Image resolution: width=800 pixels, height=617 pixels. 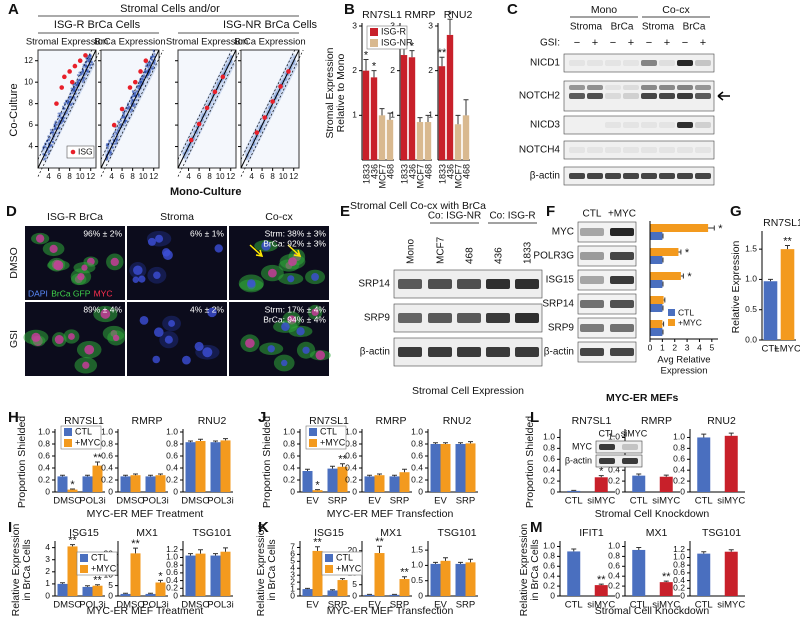 What do you see at coordinates (14, 263) in the screenshot?
I see `axis-title: DMSO` at bounding box center [14, 263].